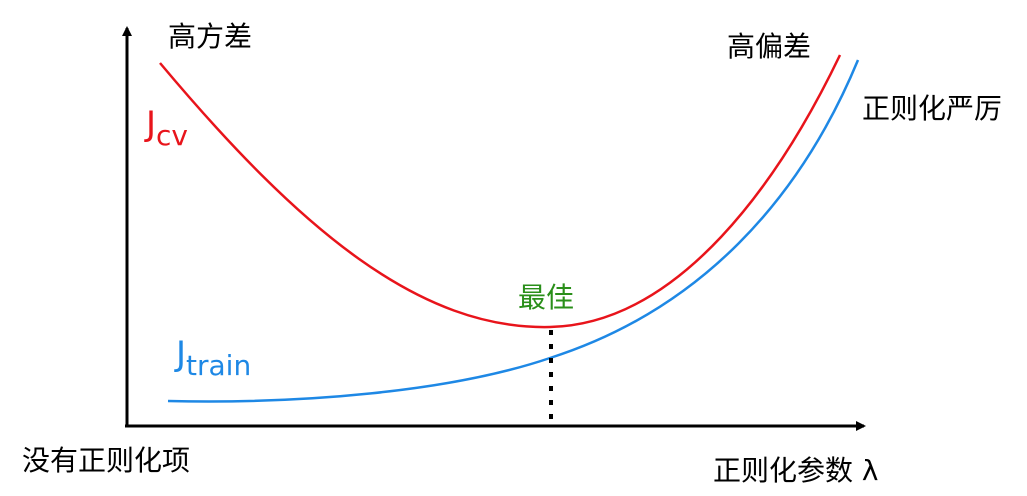  I want to click on no-regularization-label: 没有正则化项, so click(106, 460).